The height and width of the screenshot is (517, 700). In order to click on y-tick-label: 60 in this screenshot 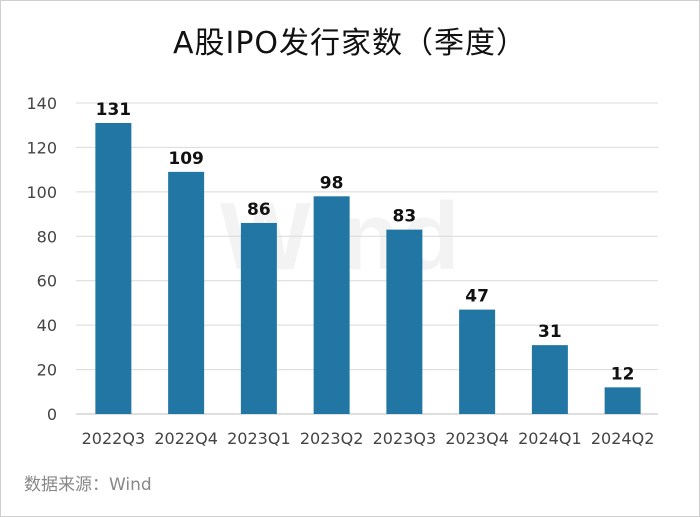, I will do `click(47, 281)`.